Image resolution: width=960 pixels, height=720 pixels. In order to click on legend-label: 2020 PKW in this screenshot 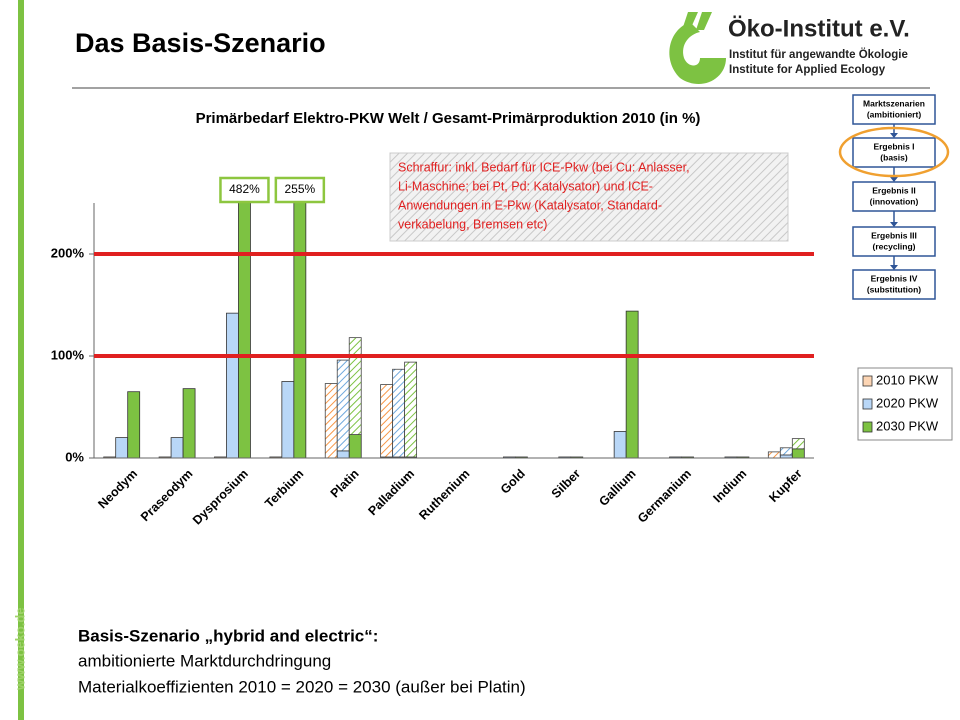, I will do `click(907, 402)`.